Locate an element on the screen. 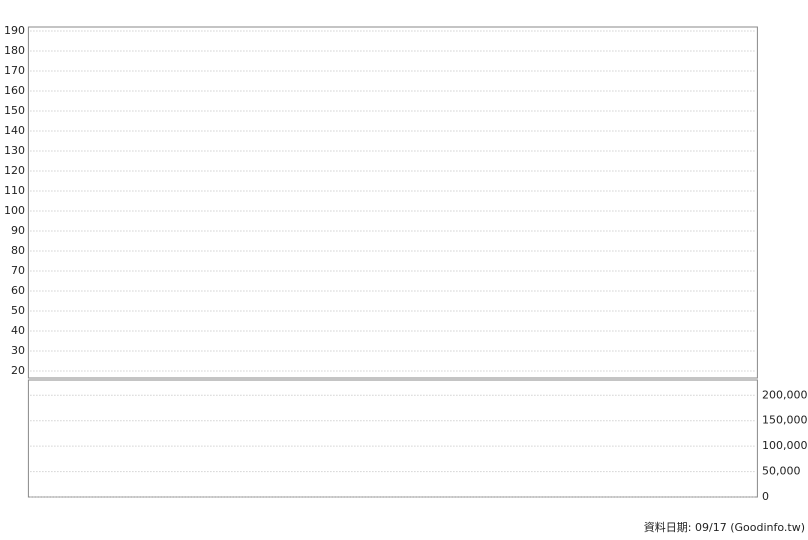 This screenshot has width=808, height=540. y2-tick-label: 150,000 is located at coordinates (785, 420).